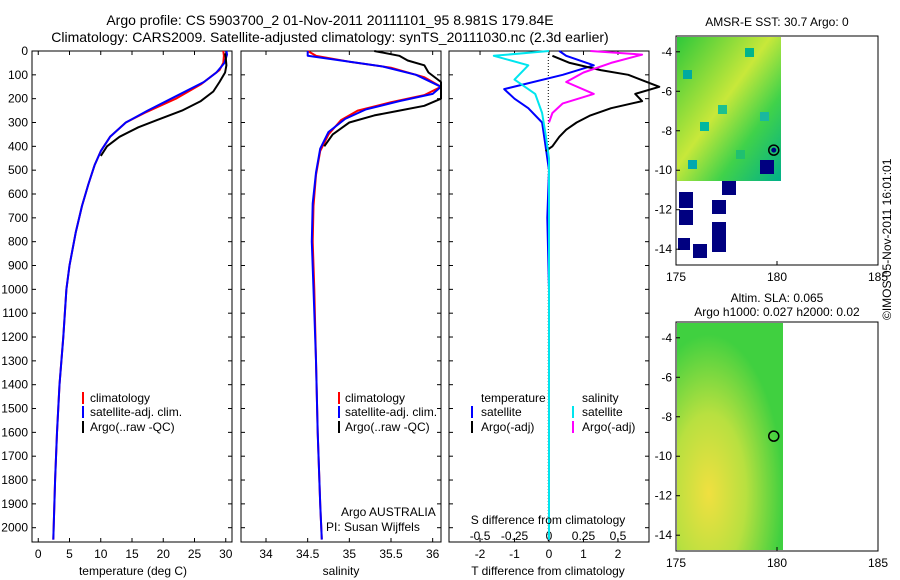 This screenshot has width=900, height=580. I want to click on sst-heatmap, so click(729, 147).